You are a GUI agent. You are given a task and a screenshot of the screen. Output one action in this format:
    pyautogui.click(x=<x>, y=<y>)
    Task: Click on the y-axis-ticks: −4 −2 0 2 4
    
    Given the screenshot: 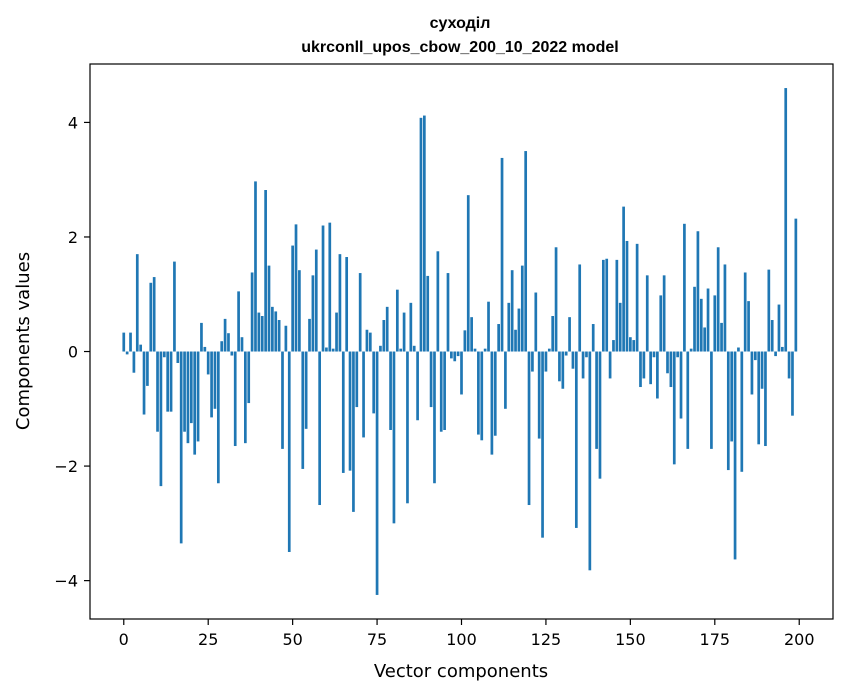 What is the action you would take?
    pyautogui.click(x=72, y=352)
    